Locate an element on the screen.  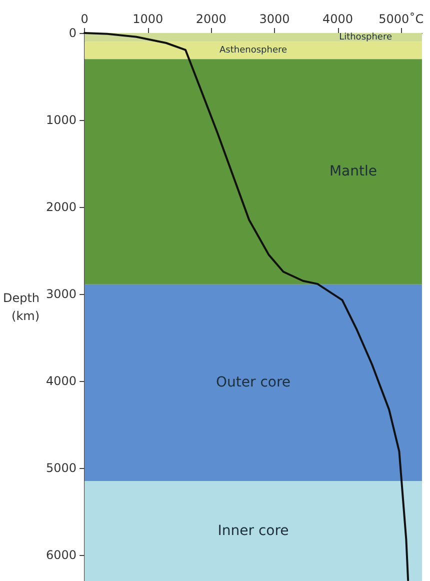
band-label: Outer core is located at coordinates (253, 382).